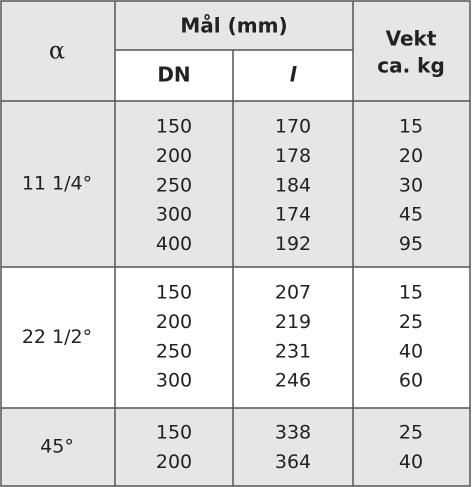  What do you see at coordinates (293, 462) in the screenshot?
I see `length-cell: 364` at bounding box center [293, 462].